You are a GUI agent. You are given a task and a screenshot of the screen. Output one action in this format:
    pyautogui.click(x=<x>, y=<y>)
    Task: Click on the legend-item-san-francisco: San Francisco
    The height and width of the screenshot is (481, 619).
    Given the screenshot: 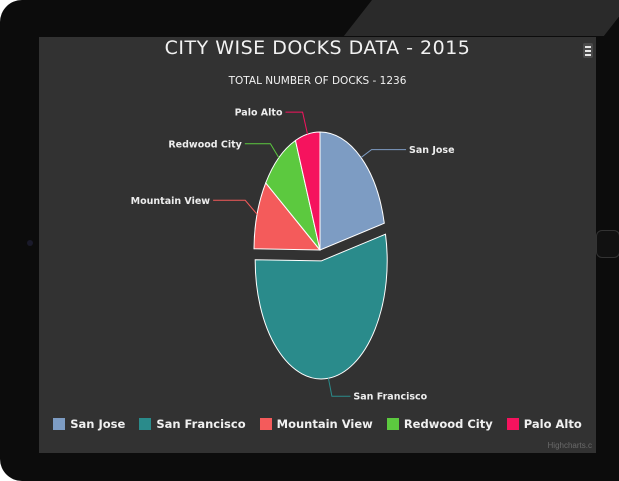 What is the action you would take?
    pyautogui.click(x=192, y=424)
    